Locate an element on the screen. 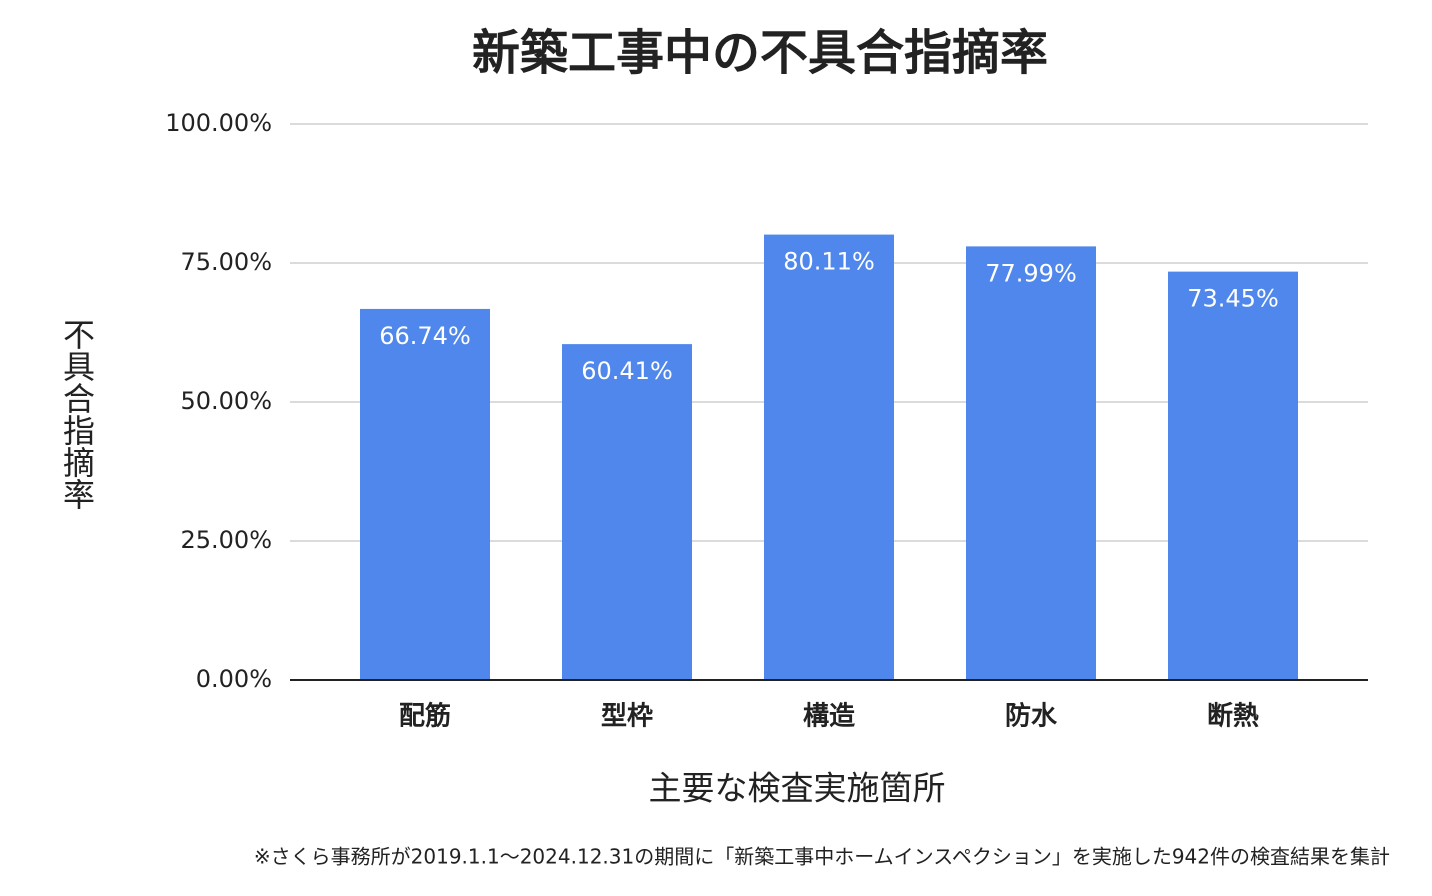  x-tick-label: 型枠 is located at coordinates (627, 717).